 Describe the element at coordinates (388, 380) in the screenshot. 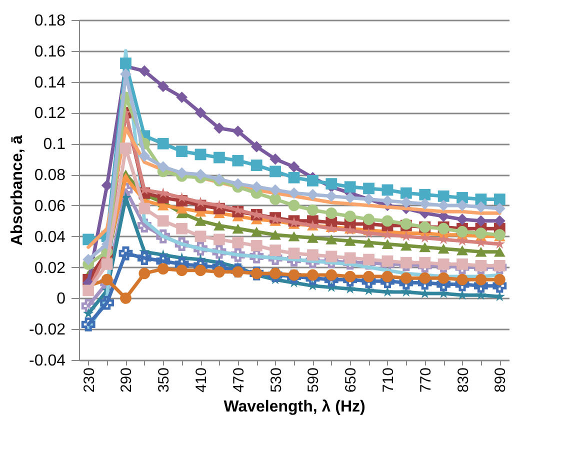

I see `x-tick-label: 710` at that location.